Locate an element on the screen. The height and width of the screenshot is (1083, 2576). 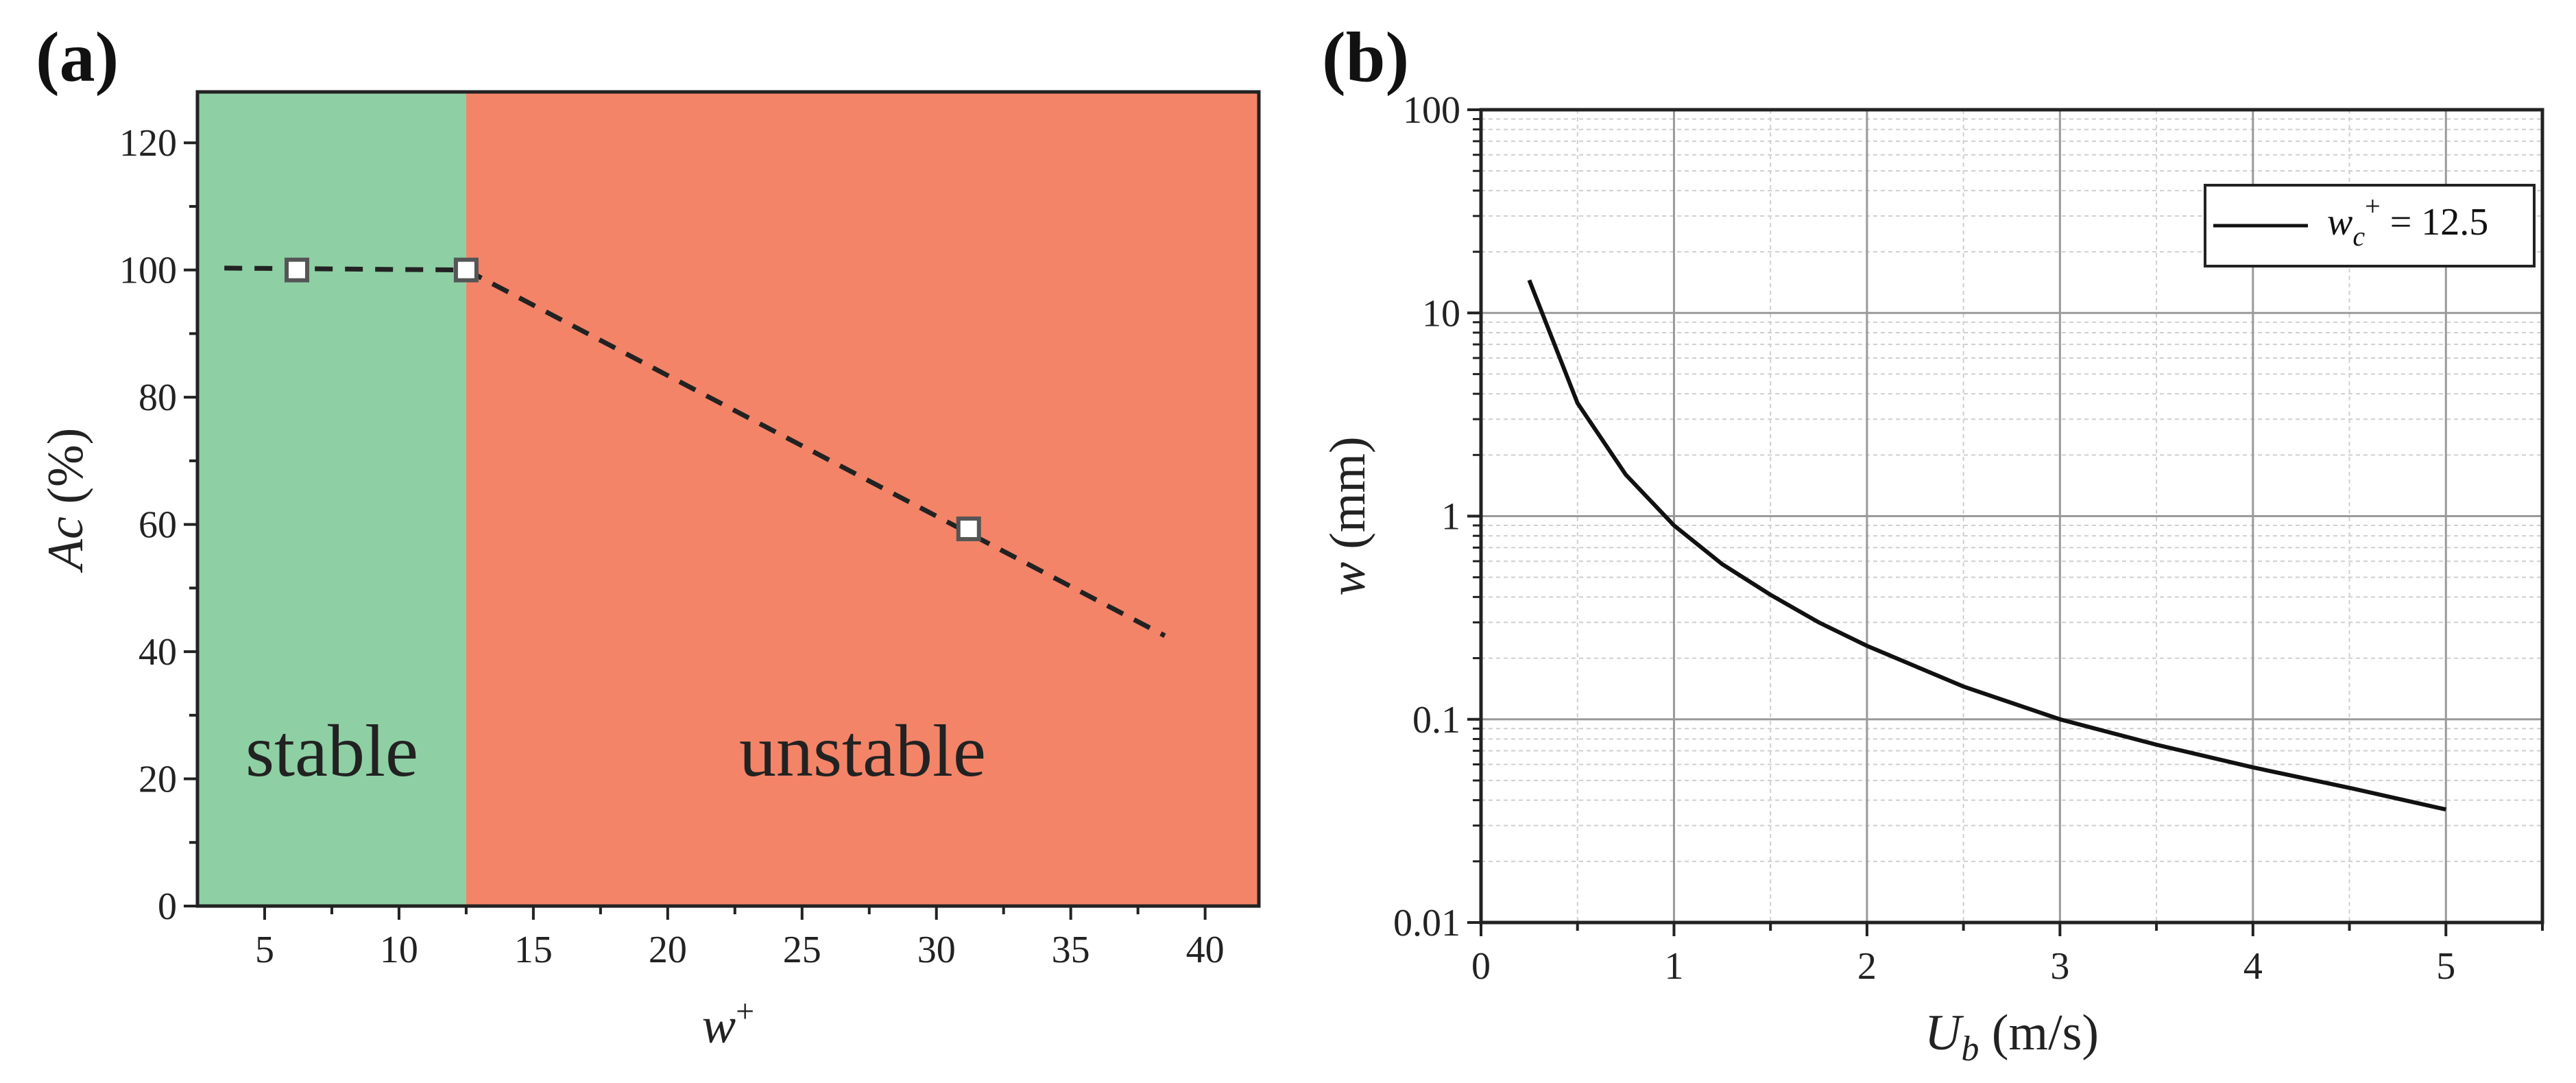
x-tick-label: 2 is located at coordinates (1867, 966).